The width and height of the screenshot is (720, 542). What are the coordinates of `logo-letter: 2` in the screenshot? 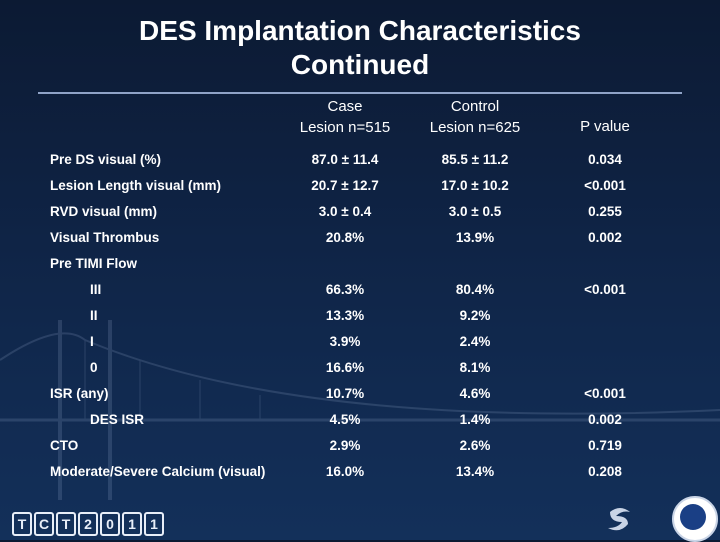 It's located at (88, 524).